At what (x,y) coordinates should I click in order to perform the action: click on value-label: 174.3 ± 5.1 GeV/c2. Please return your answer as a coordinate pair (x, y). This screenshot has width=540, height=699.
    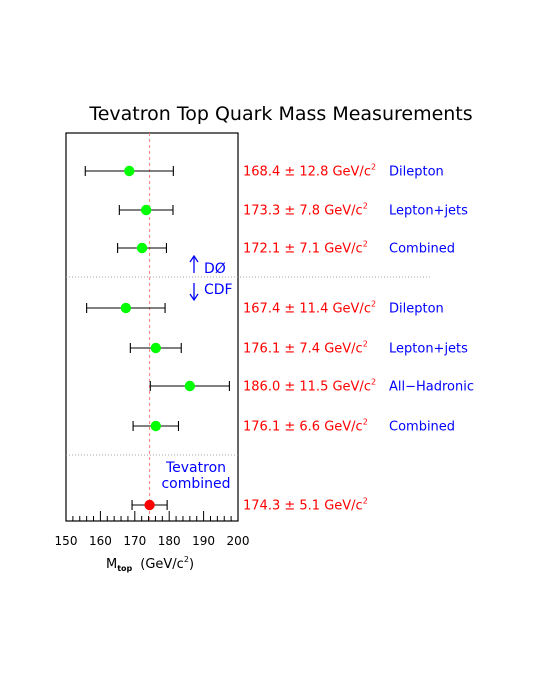
    Looking at the image, I should click on (305, 505).